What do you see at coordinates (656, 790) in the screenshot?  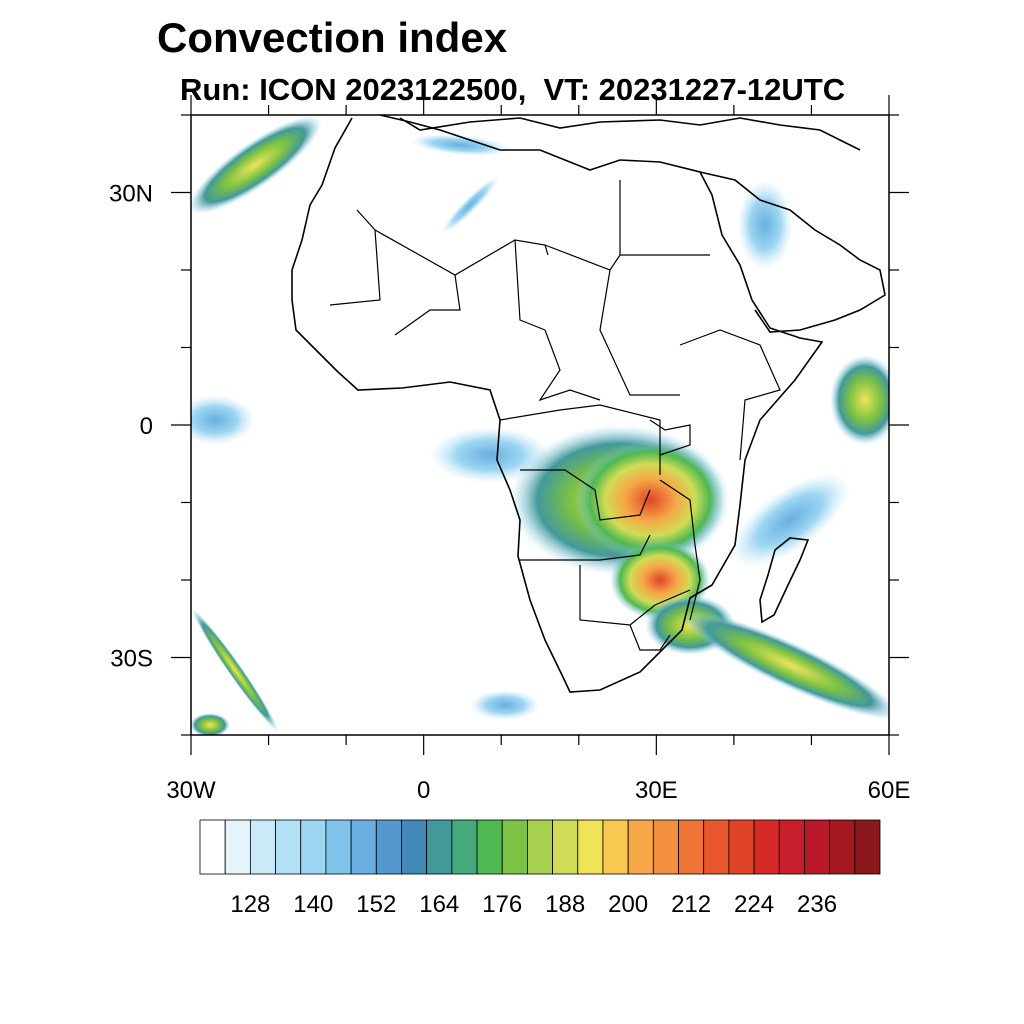 I see `lon-tick-label: 30E` at bounding box center [656, 790].